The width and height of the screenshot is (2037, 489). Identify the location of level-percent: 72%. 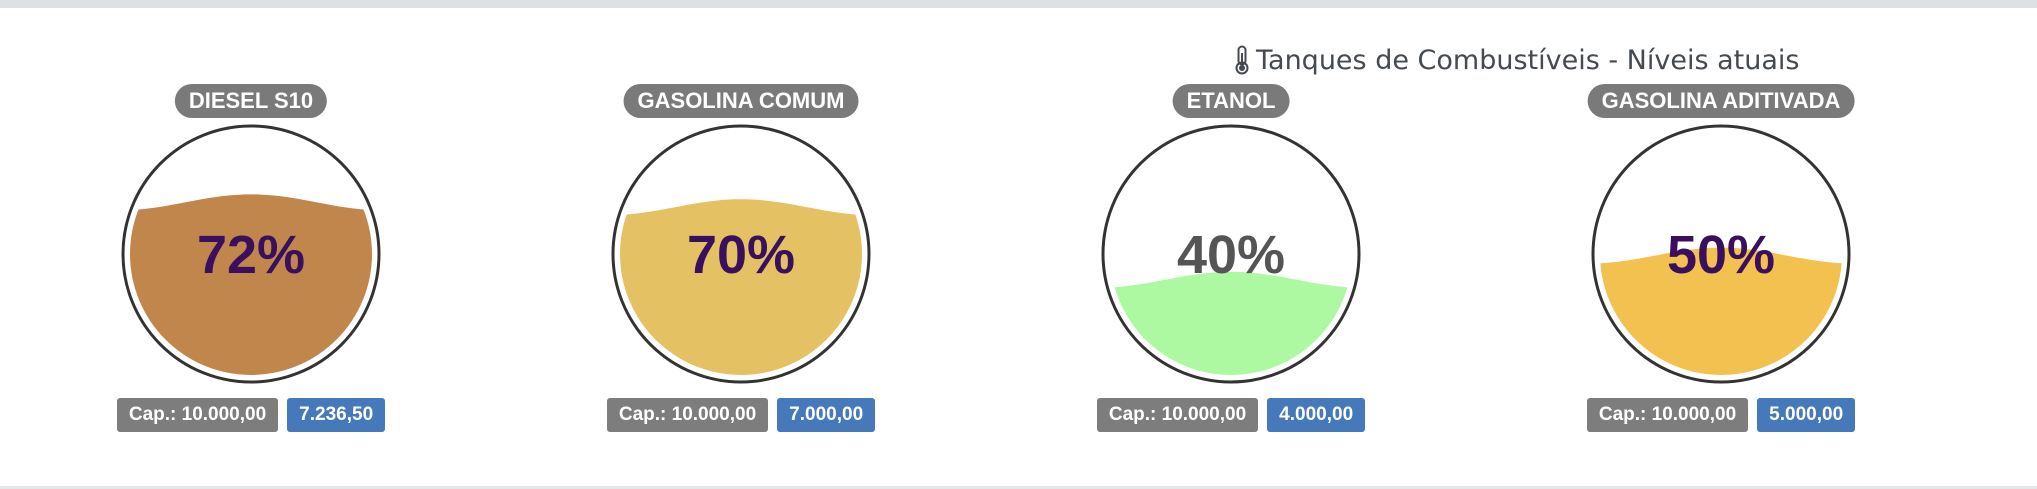
(251, 255).